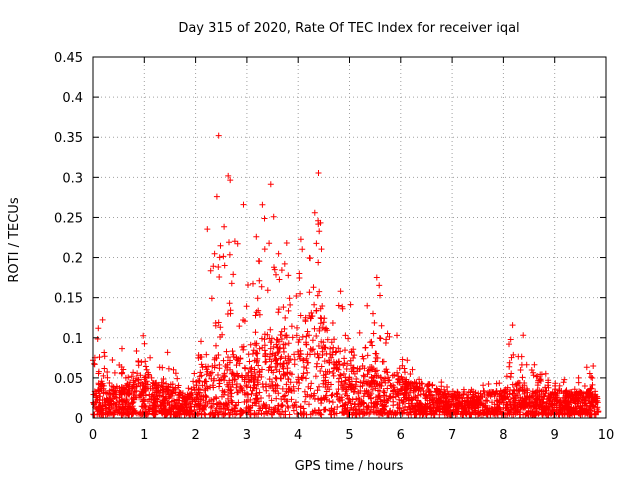 This screenshot has height=484, width=640. What do you see at coordinates (144, 435) in the screenshot?
I see `x-tick-label: 1` at bounding box center [144, 435].